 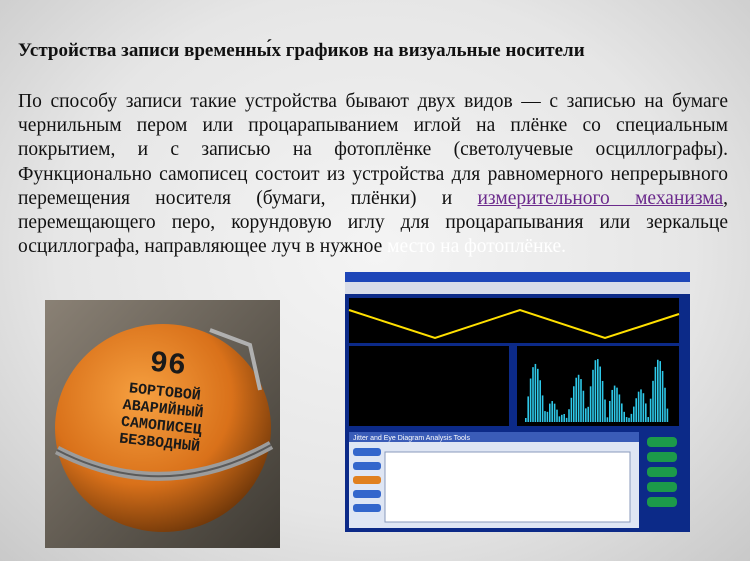 I want to click on link: измерительного механизма, so click(x=600, y=198).